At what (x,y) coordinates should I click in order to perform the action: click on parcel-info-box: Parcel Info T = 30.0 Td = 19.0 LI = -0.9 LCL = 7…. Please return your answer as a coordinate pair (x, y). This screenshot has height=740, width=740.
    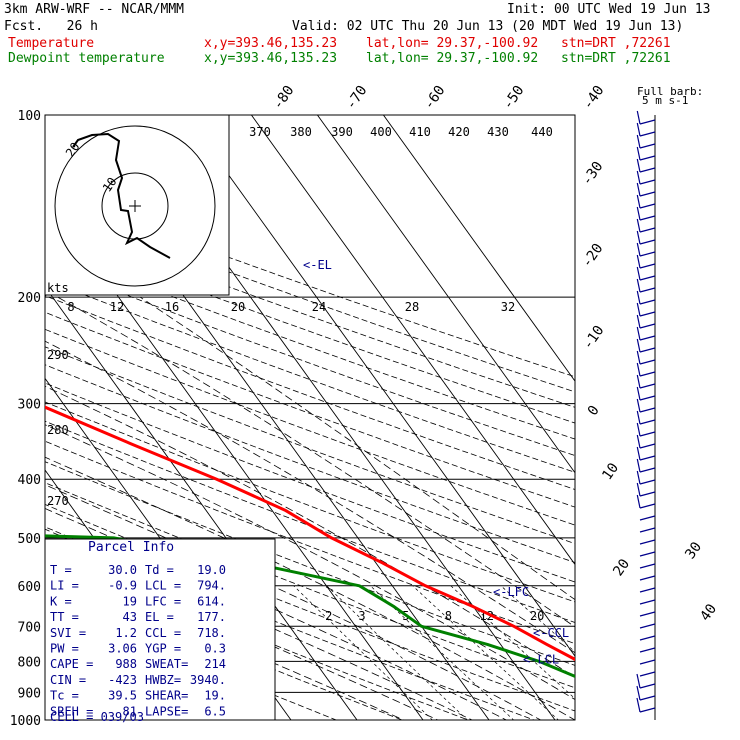
    Looking at the image, I should click on (160, 631).